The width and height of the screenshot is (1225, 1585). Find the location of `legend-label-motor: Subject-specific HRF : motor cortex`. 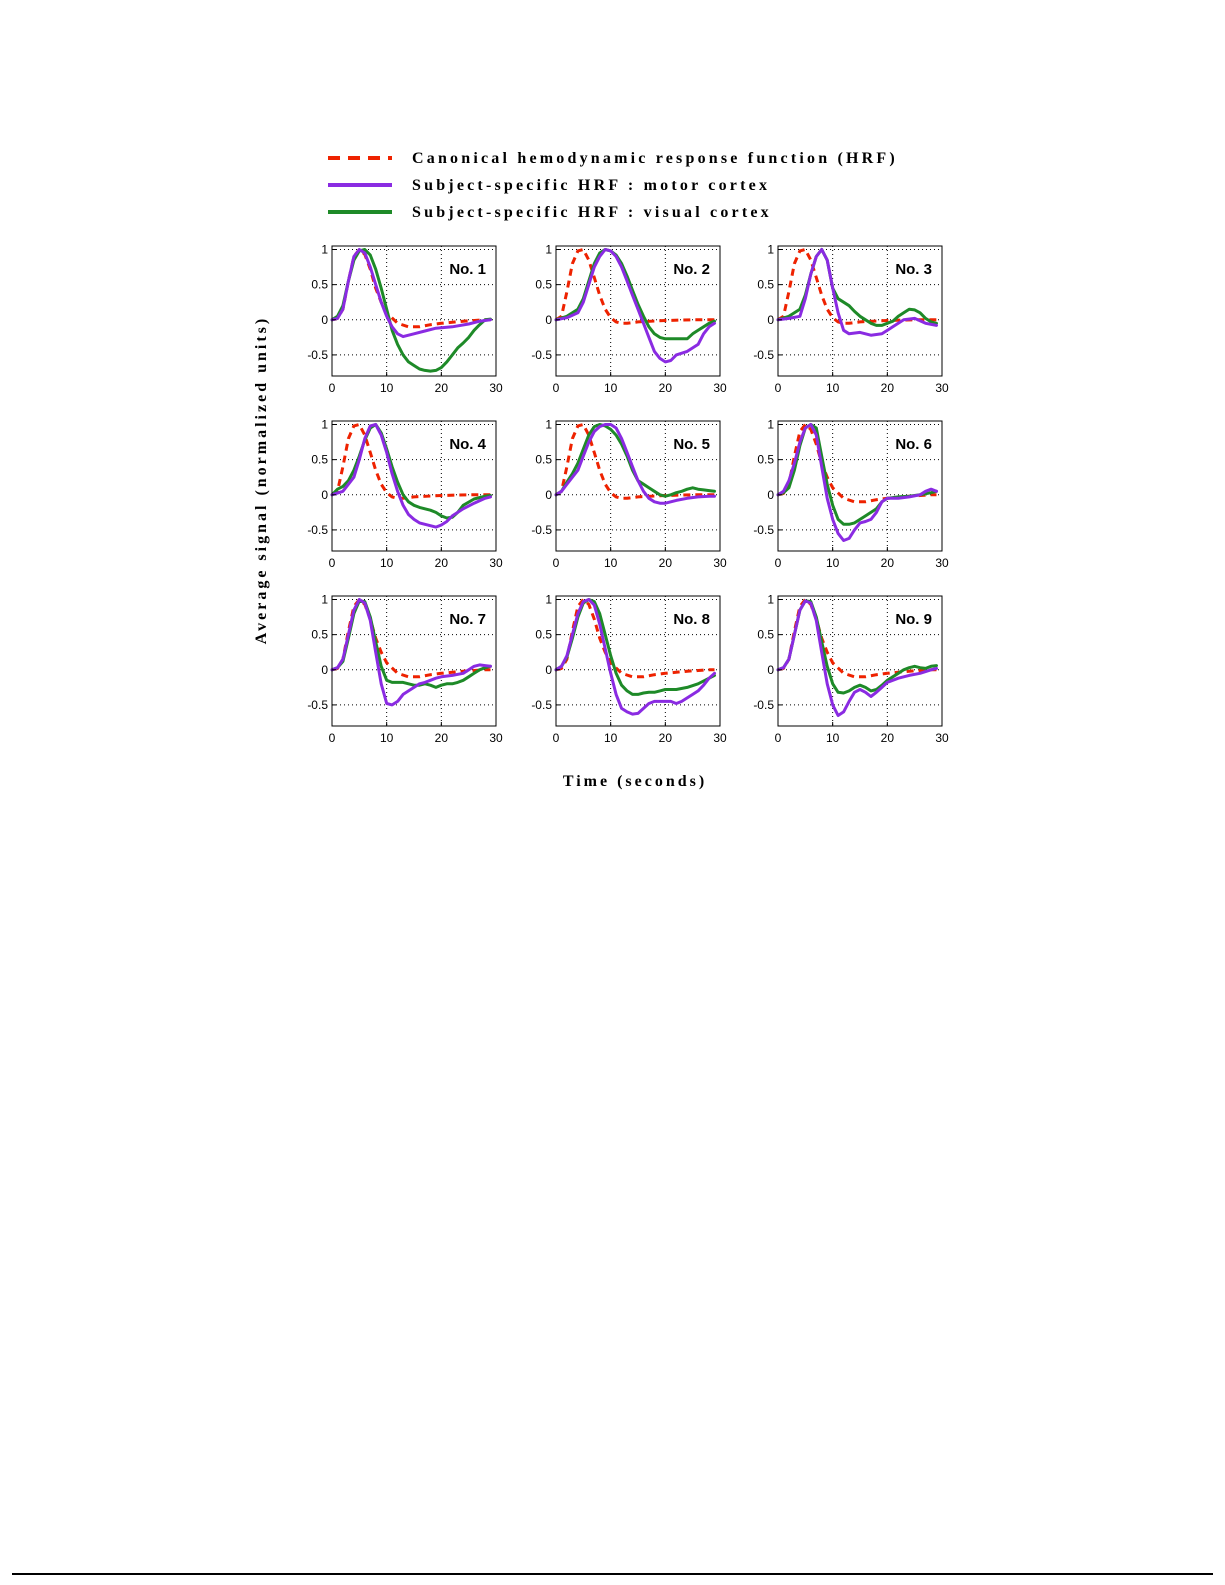

legend-label-motor: Subject-specific HRF : motor cortex is located at coordinates (591, 185).